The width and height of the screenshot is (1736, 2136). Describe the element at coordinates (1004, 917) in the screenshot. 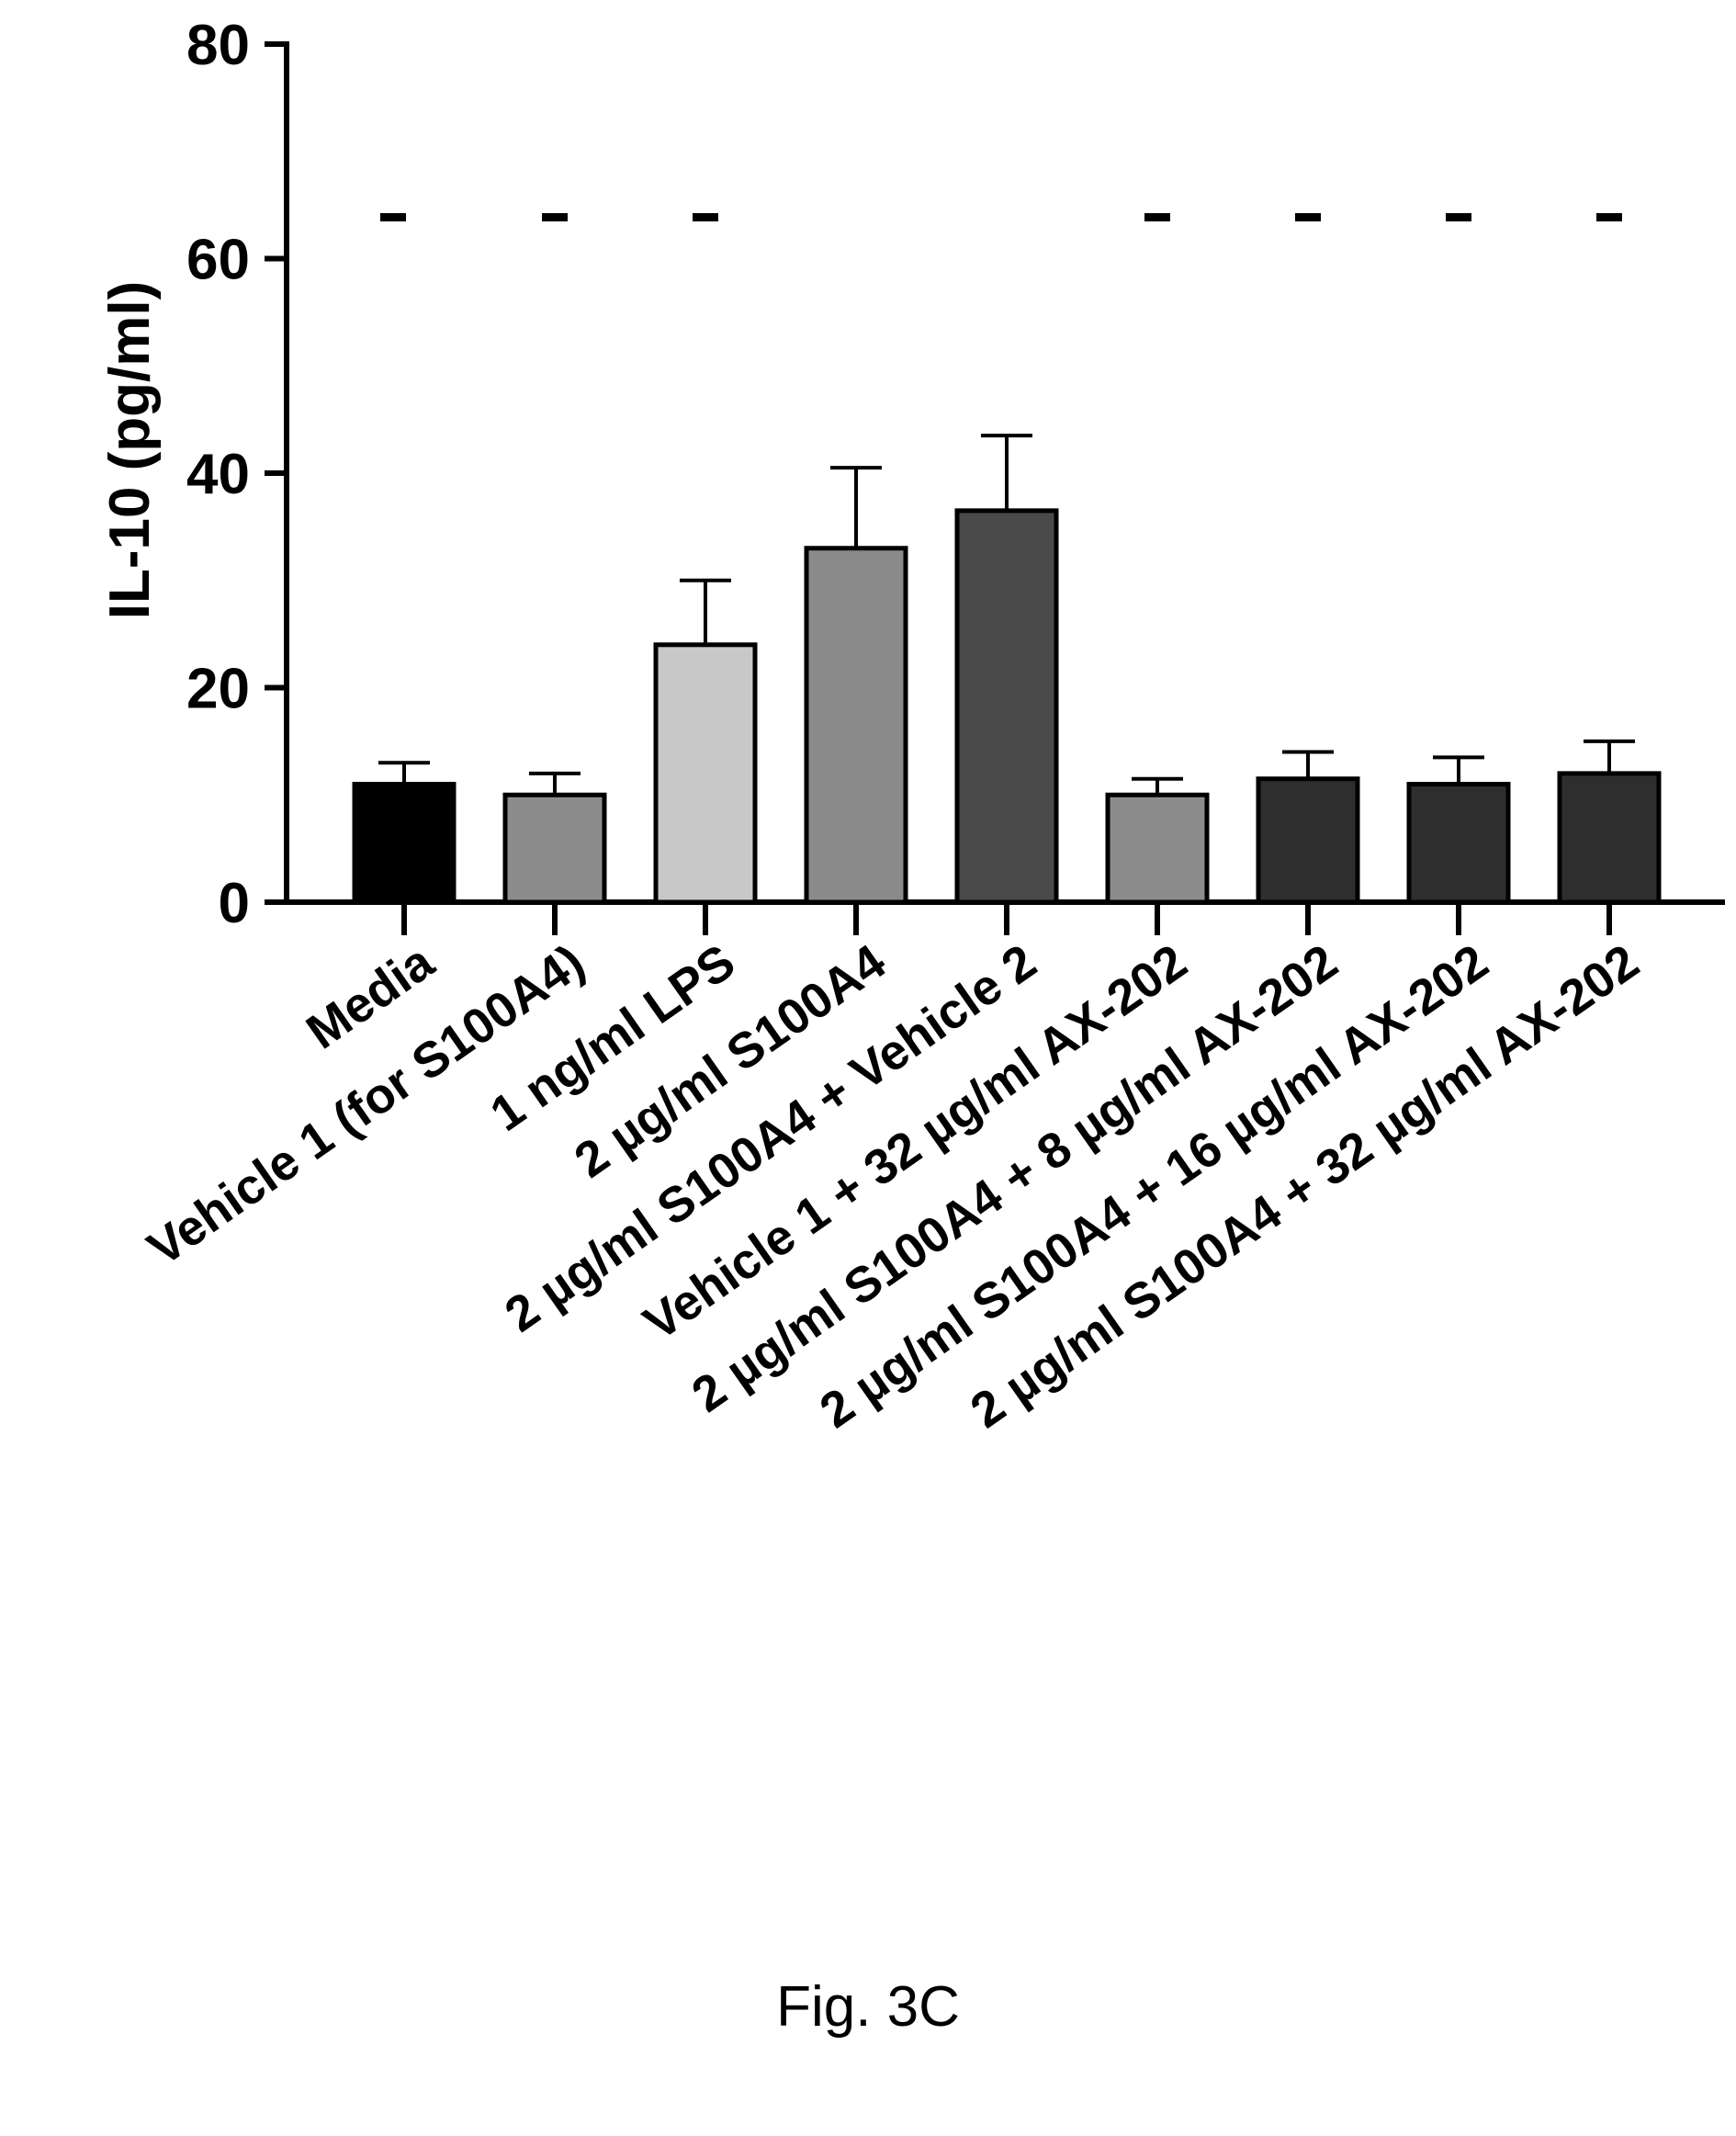

I see `x-axis` at that location.